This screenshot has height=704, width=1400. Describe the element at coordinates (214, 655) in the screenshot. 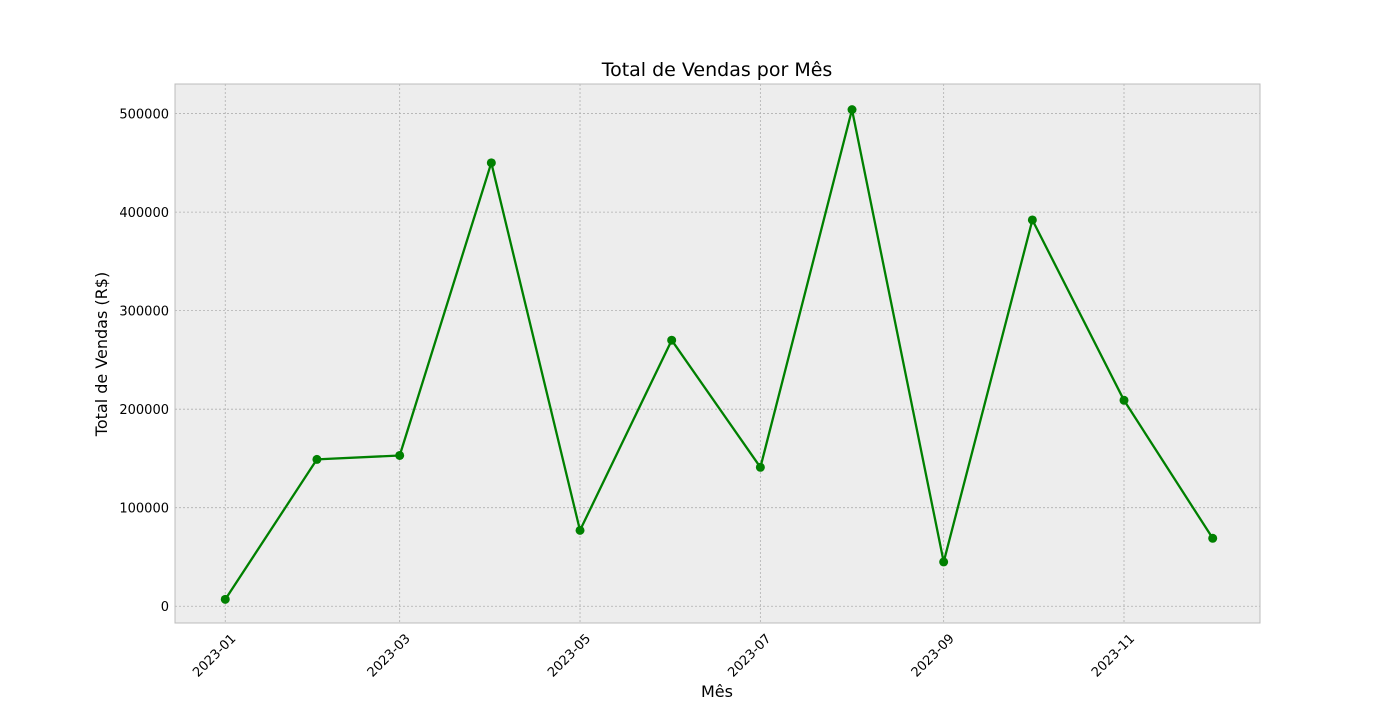

I see `x-tick-label: 2023-01` at that location.